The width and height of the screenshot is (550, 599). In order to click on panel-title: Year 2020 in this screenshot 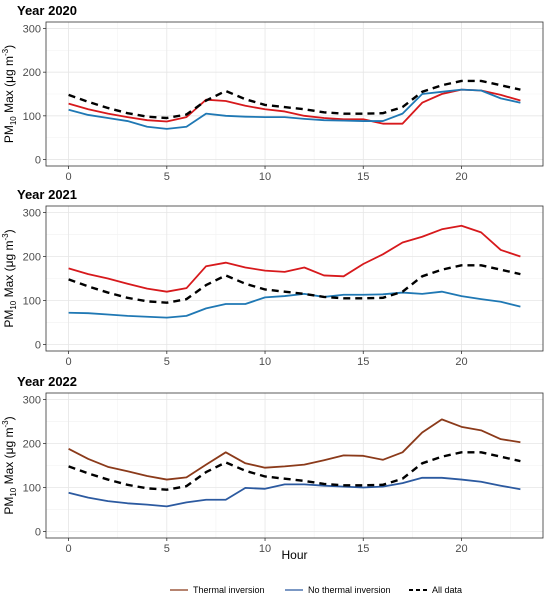, I will do `click(47, 10)`.